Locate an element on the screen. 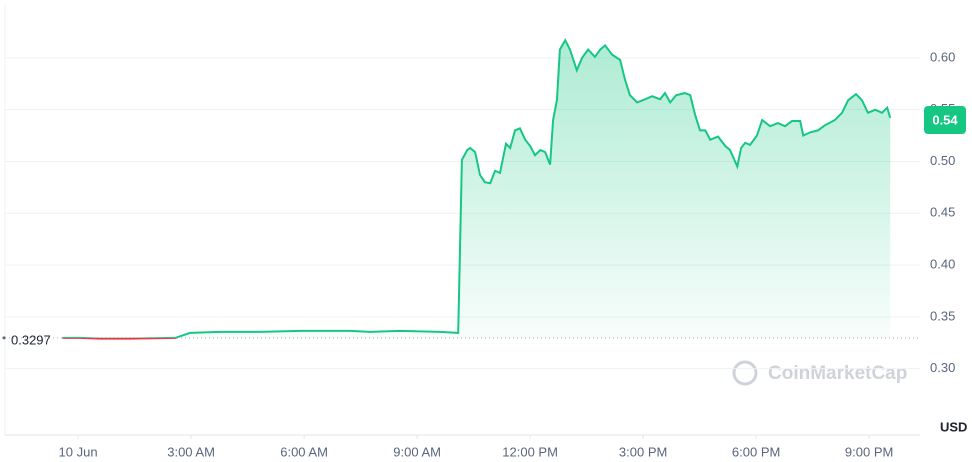 The image size is (972, 462). baseline-label: 0.3297 is located at coordinates (31, 339).